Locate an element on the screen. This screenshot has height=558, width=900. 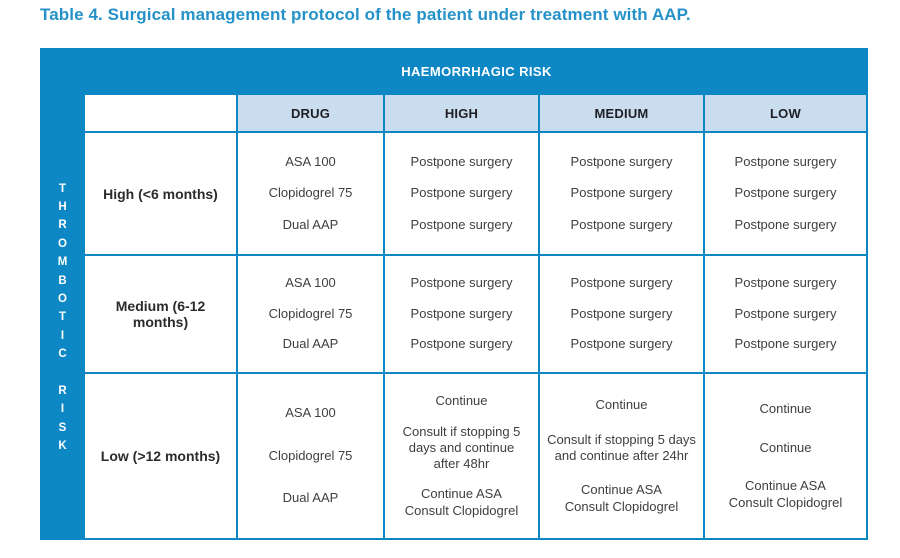
column-header-medium: MEDIUM is located at coordinates (621, 113).